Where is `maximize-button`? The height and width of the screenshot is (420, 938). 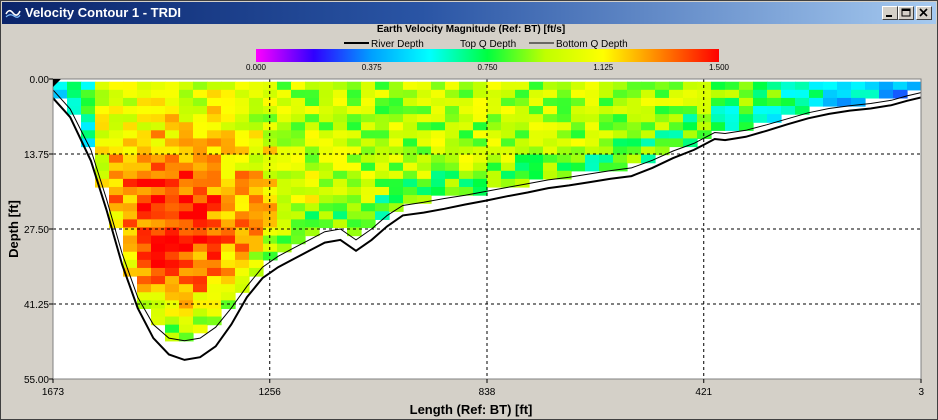 maximize-button is located at coordinates (906, 13).